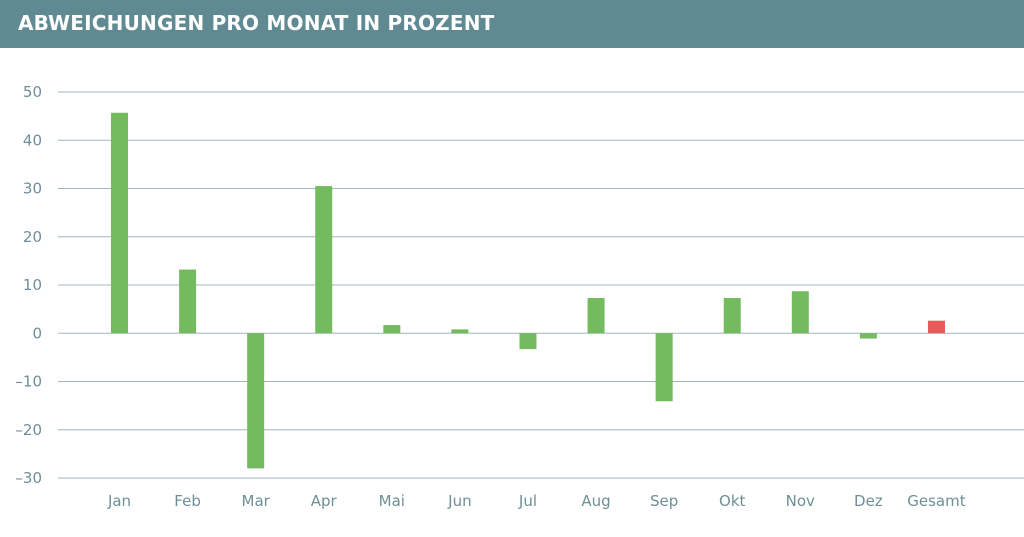 Image resolution: width=1024 pixels, height=537 pixels. What do you see at coordinates (868, 336) in the screenshot?
I see `bar-dez` at bounding box center [868, 336].